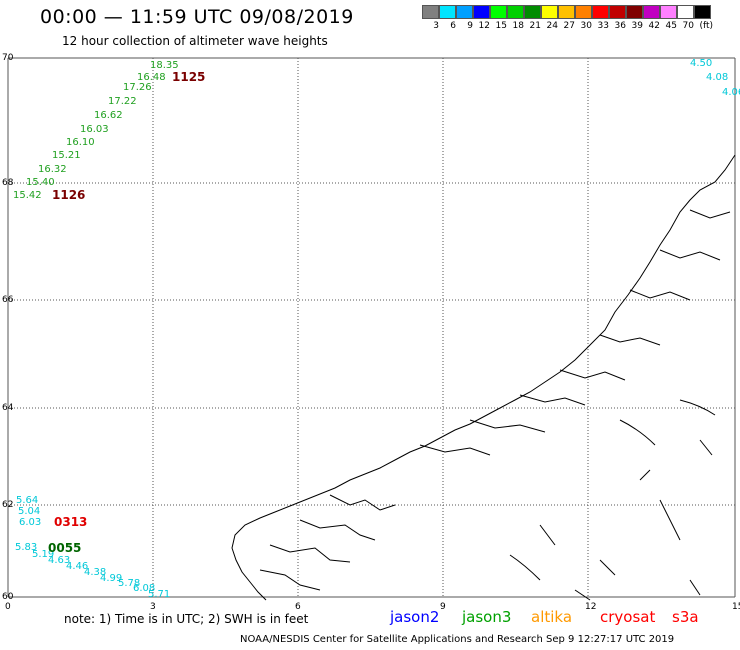 The width and height of the screenshot is (740, 650). Describe the element at coordinates (736, 607) in the screenshot. I see `x-tick-label: 15` at that location.